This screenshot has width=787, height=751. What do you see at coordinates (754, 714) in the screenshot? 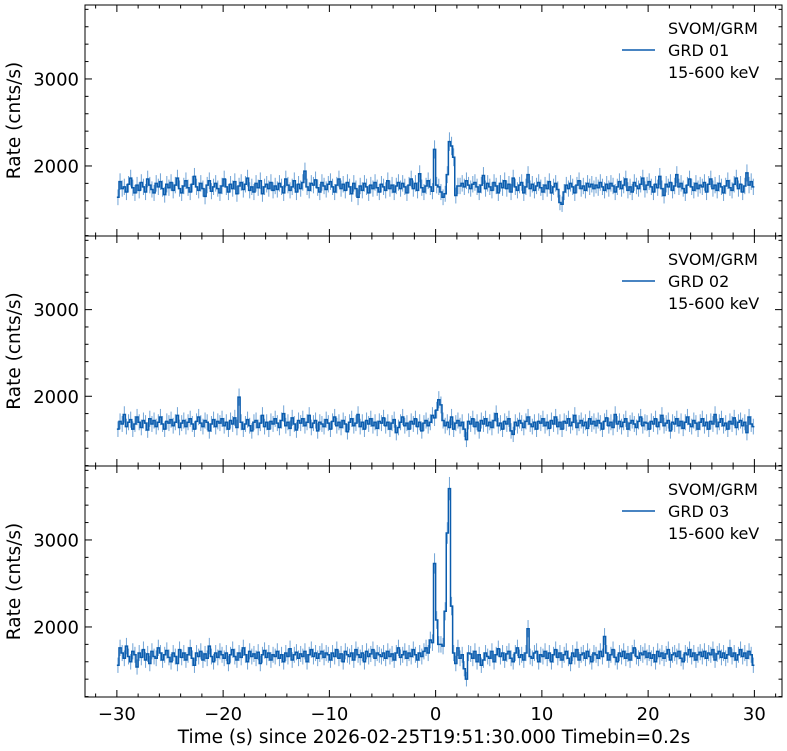
I see `x-tick-label: 30` at bounding box center [754, 714].